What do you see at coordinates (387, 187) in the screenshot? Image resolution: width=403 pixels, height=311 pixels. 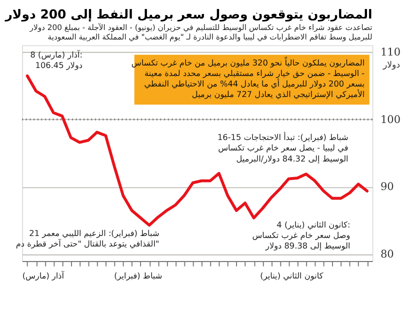 I see `y-tick-label: 90` at bounding box center [387, 187].